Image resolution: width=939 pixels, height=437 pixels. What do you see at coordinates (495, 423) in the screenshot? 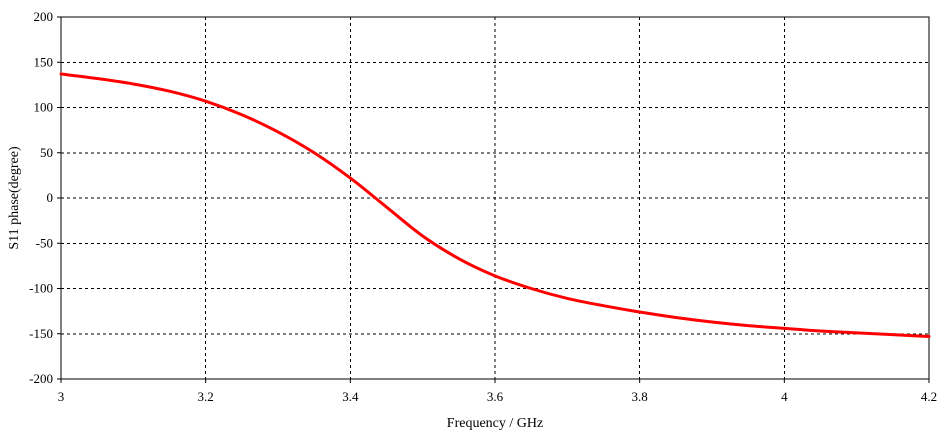
I see `x-axis-title: Frequency / GHz` at bounding box center [495, 423].